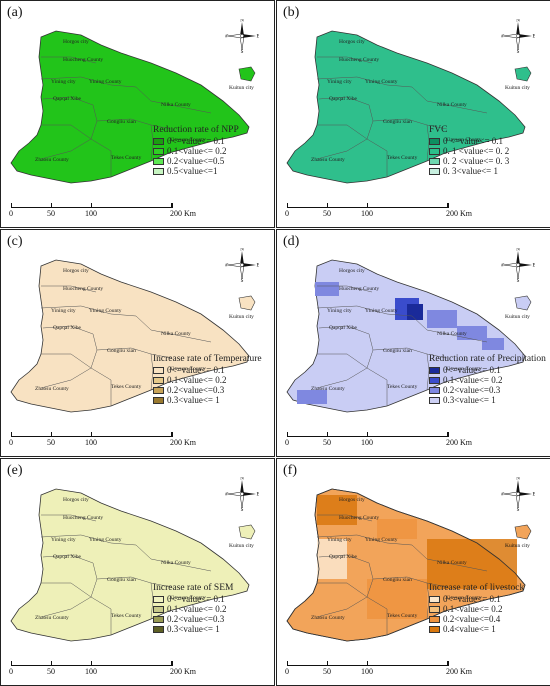 This screenshot has height=686, width=550. Describe the element at coordinates (212, 370) in the screenshot. I see `legend-item: 0<=value<= 0.1` at that location.